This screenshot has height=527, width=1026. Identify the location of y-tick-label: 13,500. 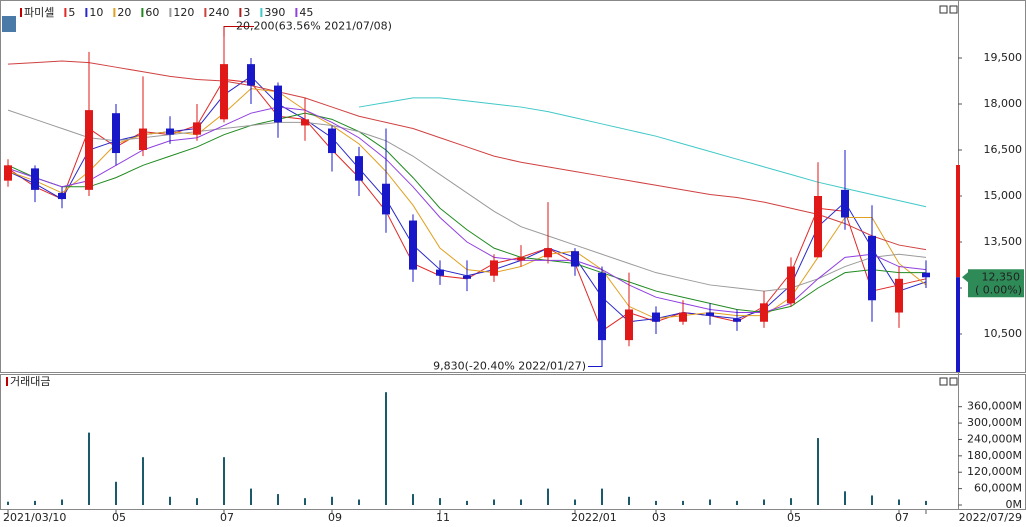
(1003, 241).